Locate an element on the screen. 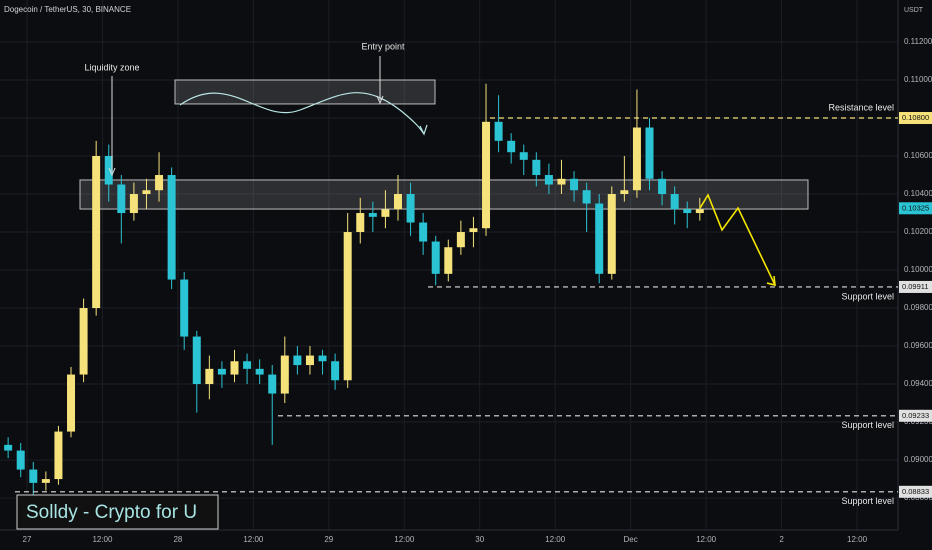  projection-arrow is located at coordinates (771, 281).